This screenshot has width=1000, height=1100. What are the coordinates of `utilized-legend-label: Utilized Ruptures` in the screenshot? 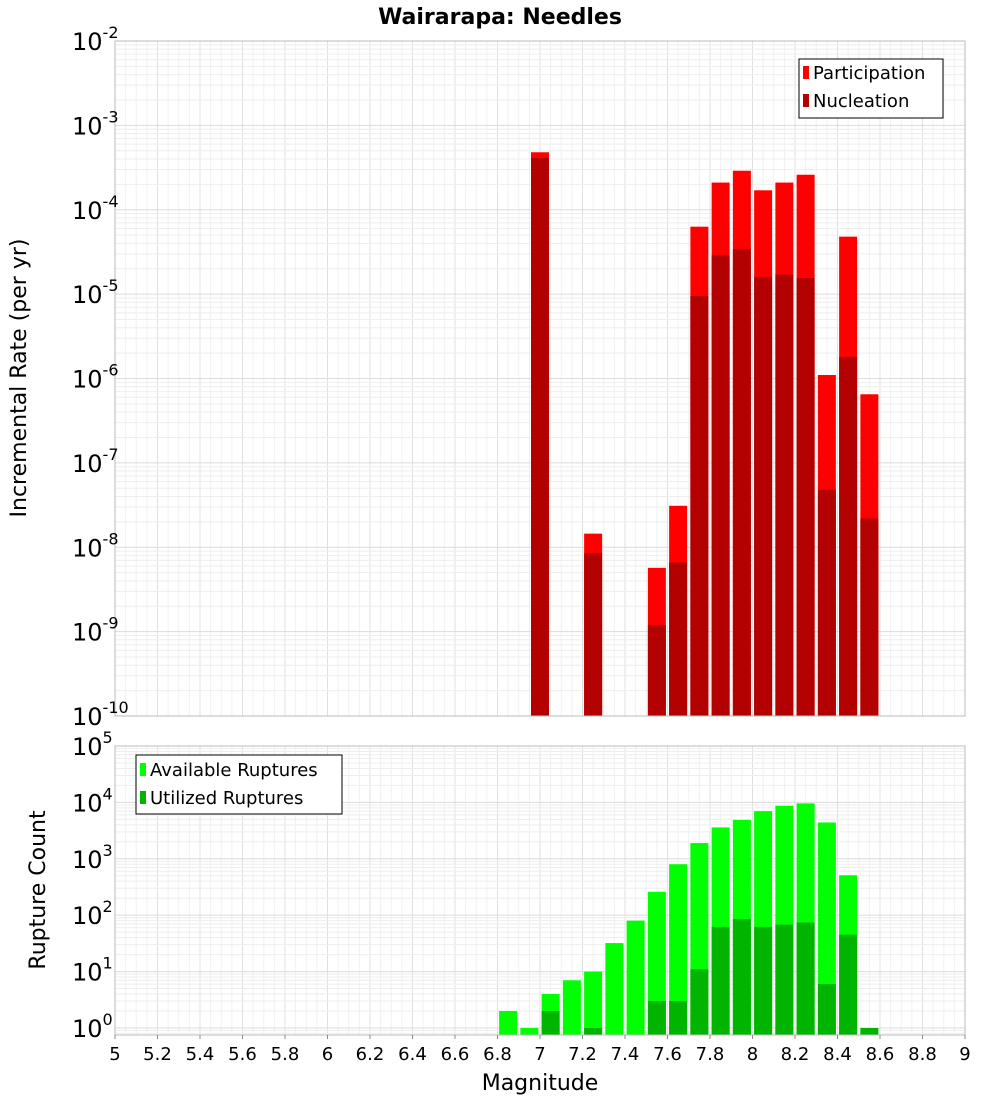 It's located at (226, 798).